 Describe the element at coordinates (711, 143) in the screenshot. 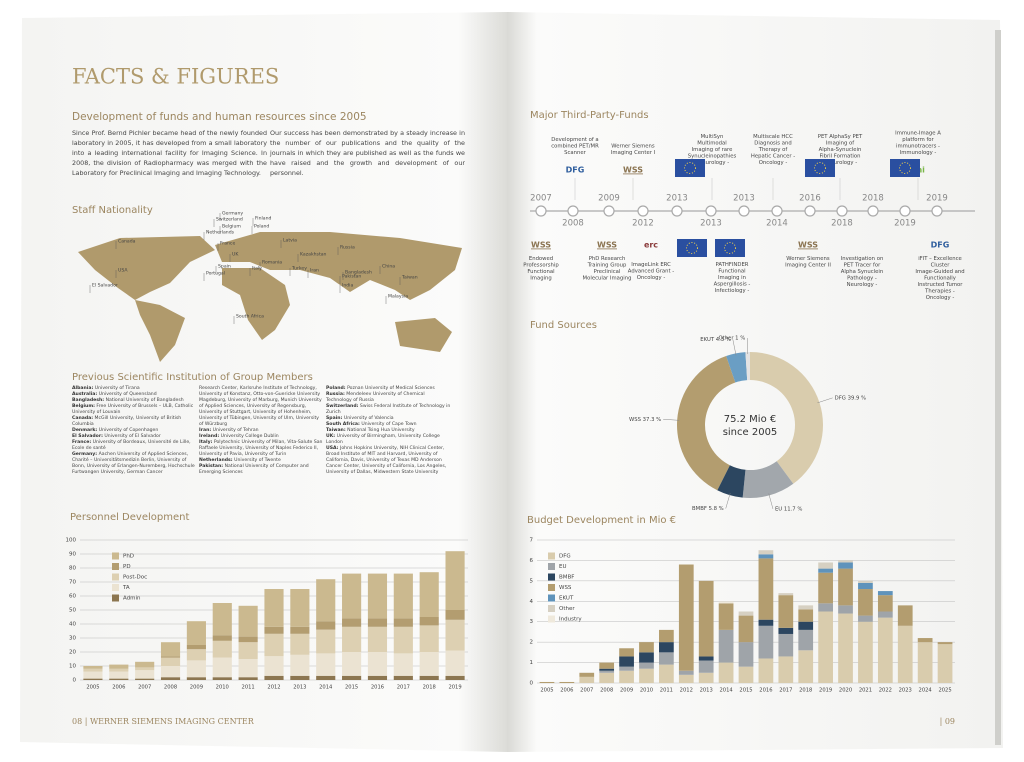

I see `event-line: Multimodal` at that location.